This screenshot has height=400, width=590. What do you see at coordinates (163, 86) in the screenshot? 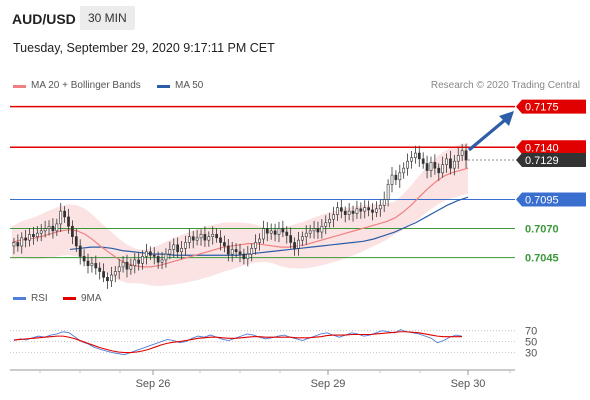
I see `ma50-legend-swatch` at bounding box center [163, 86].